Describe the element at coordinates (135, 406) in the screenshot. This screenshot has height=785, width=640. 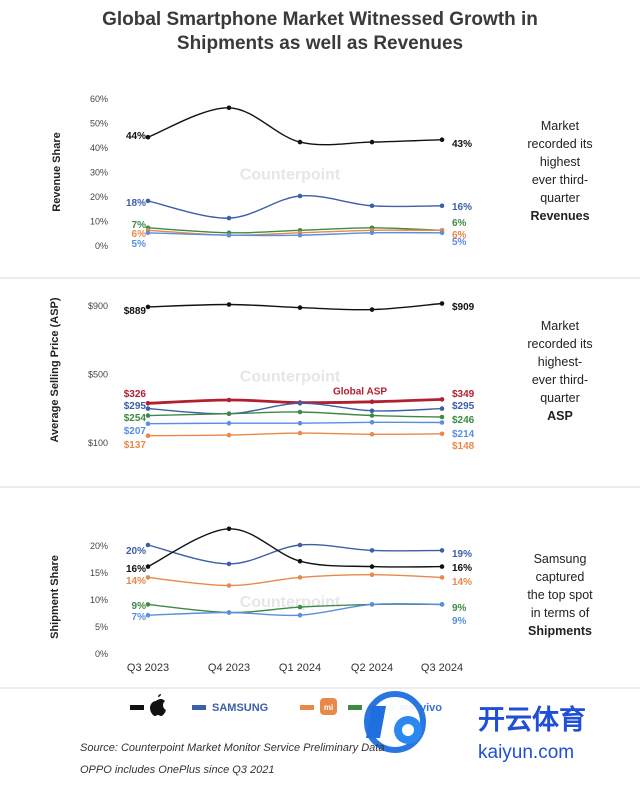
I see `start-value-label: $295` at that location.